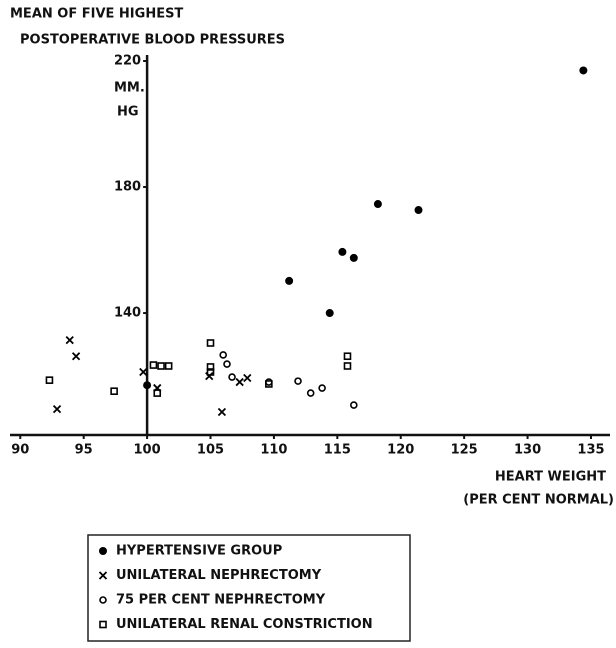  What do you see at coordinates (400, 450) in the screenshot?
I see `x-tick-label: 120` at bounding box center [400, 450].